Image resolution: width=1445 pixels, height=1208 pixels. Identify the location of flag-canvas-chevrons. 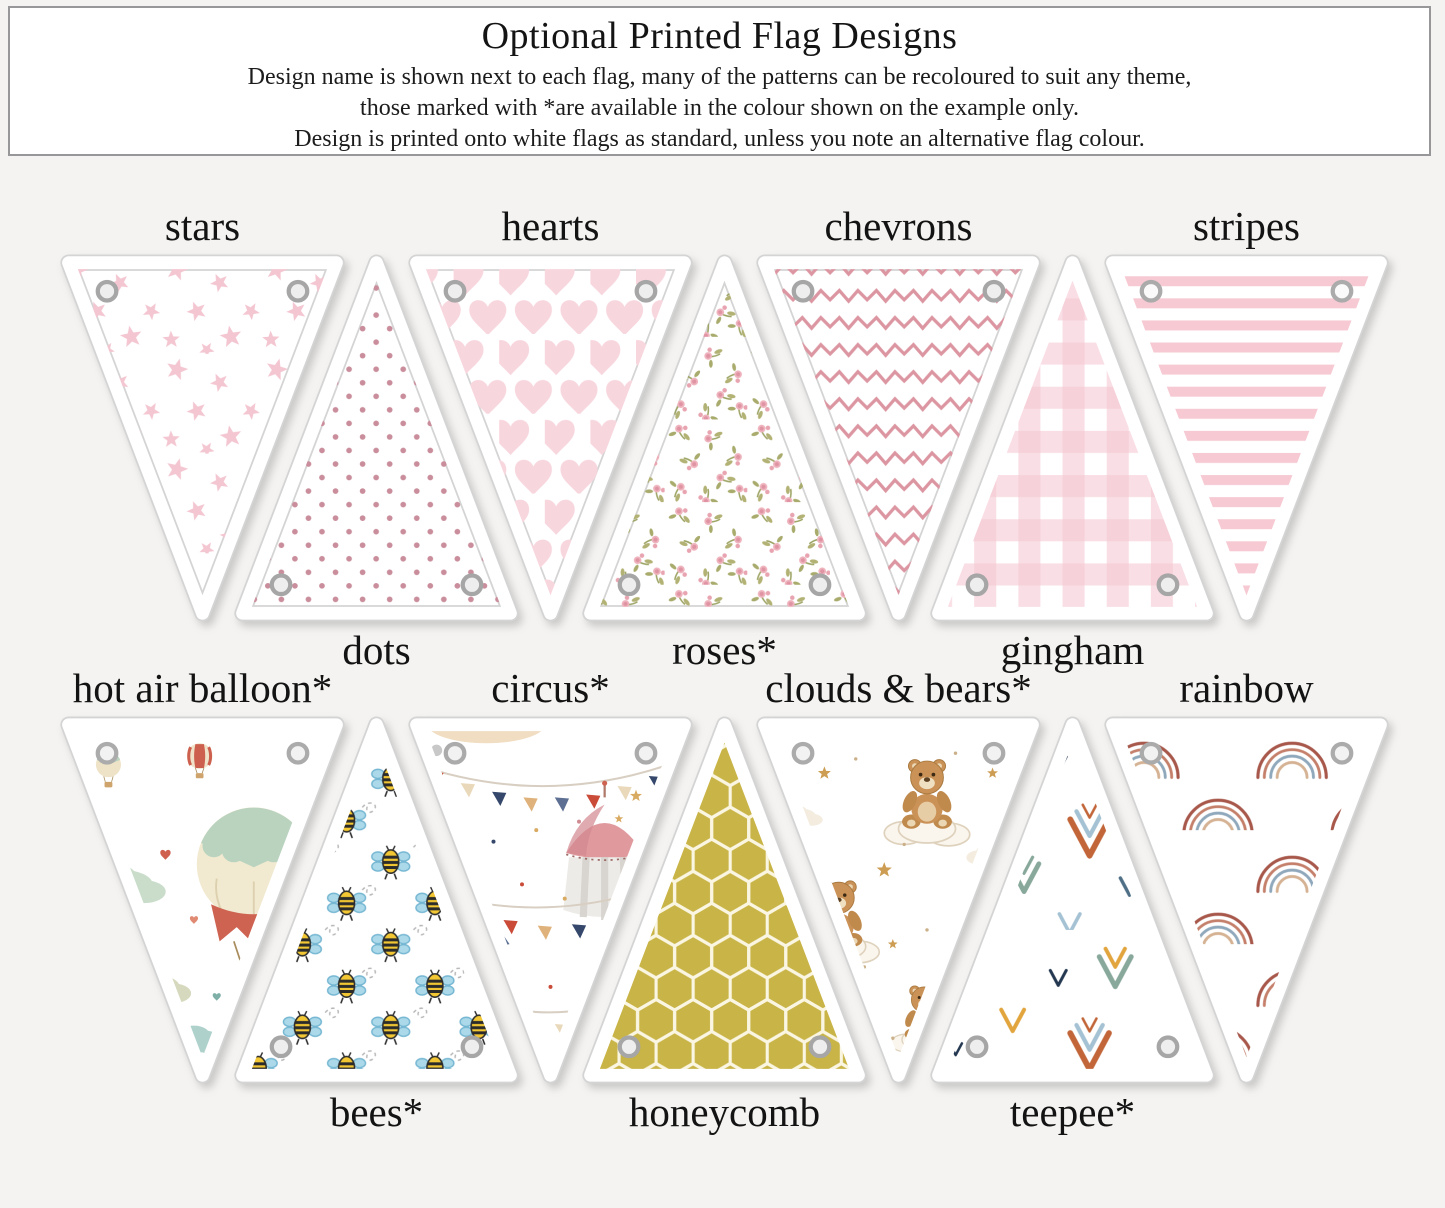
(898, 438).